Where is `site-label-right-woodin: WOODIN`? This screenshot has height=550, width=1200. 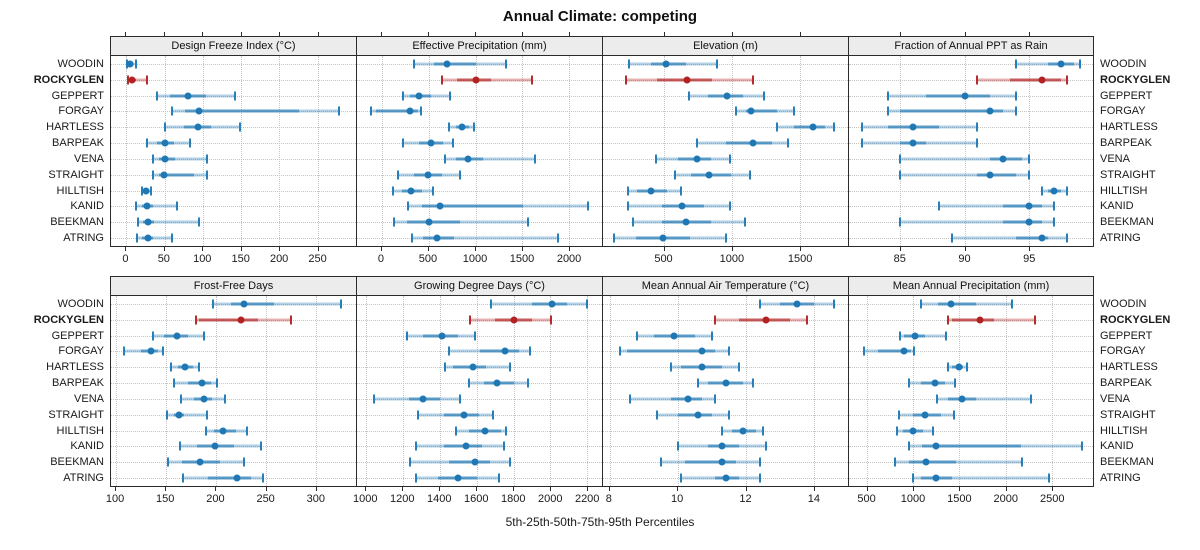 site-label-right-woodin: WOODIN is located at coordinates (1123, 63).